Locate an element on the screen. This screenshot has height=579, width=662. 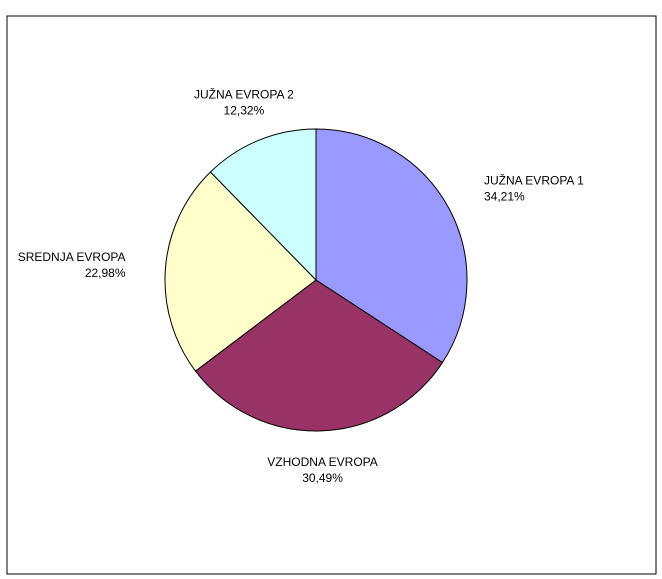
slice-label: JUŽNA EVROPA 2 is located at coordinates (244, 93).